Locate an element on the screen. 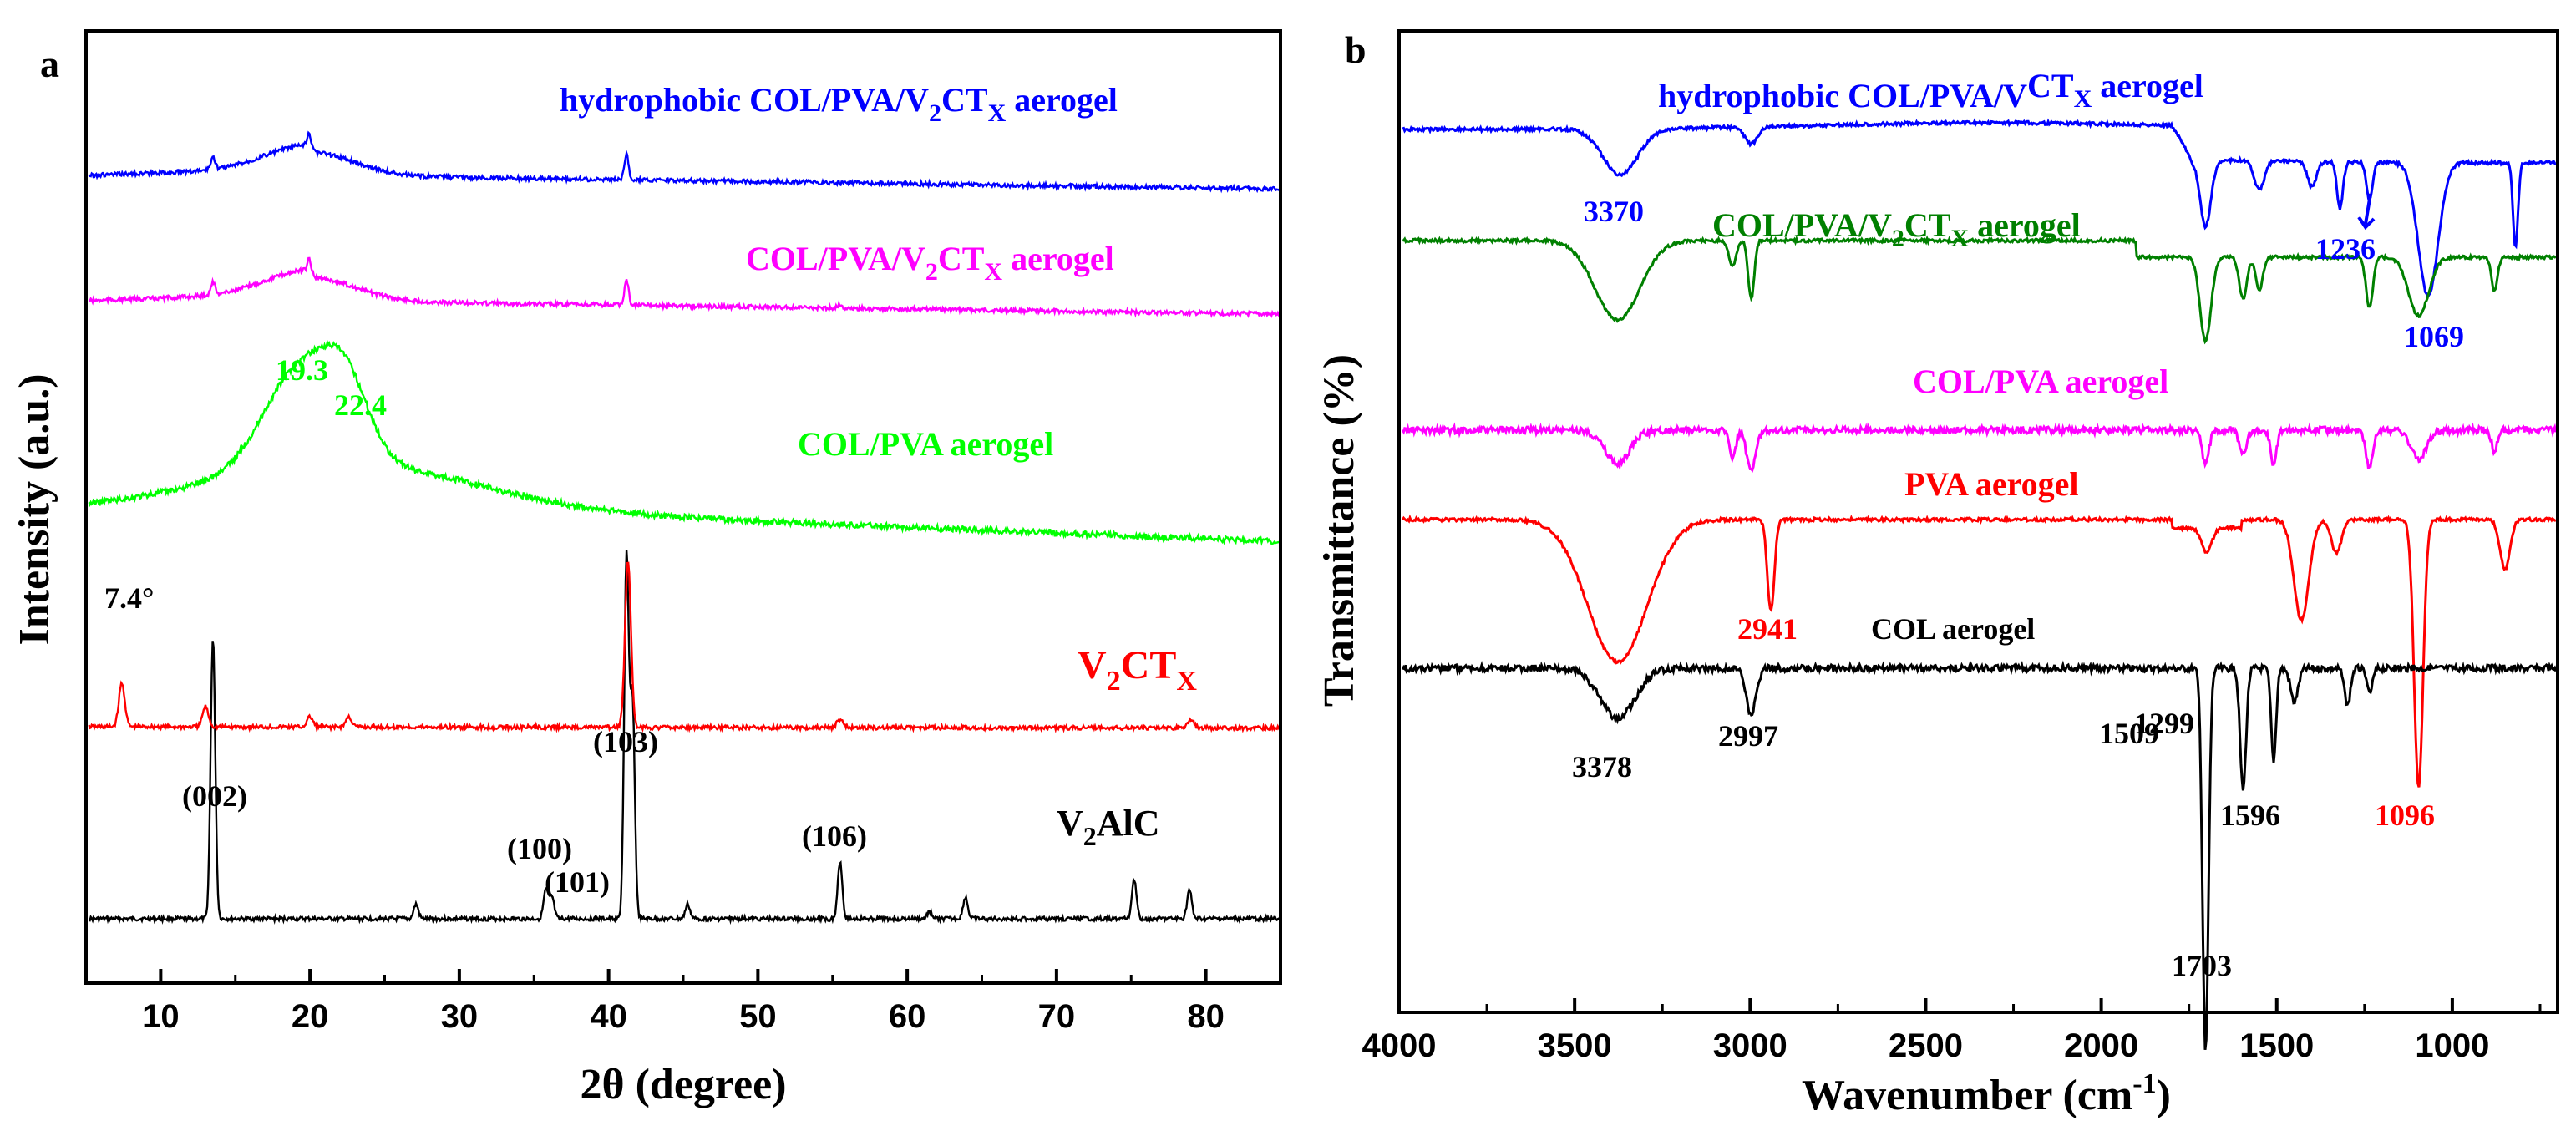 The image size is (2576, 1136). legend-b-col: COL aerogel is located at coordinates (1953, 629).